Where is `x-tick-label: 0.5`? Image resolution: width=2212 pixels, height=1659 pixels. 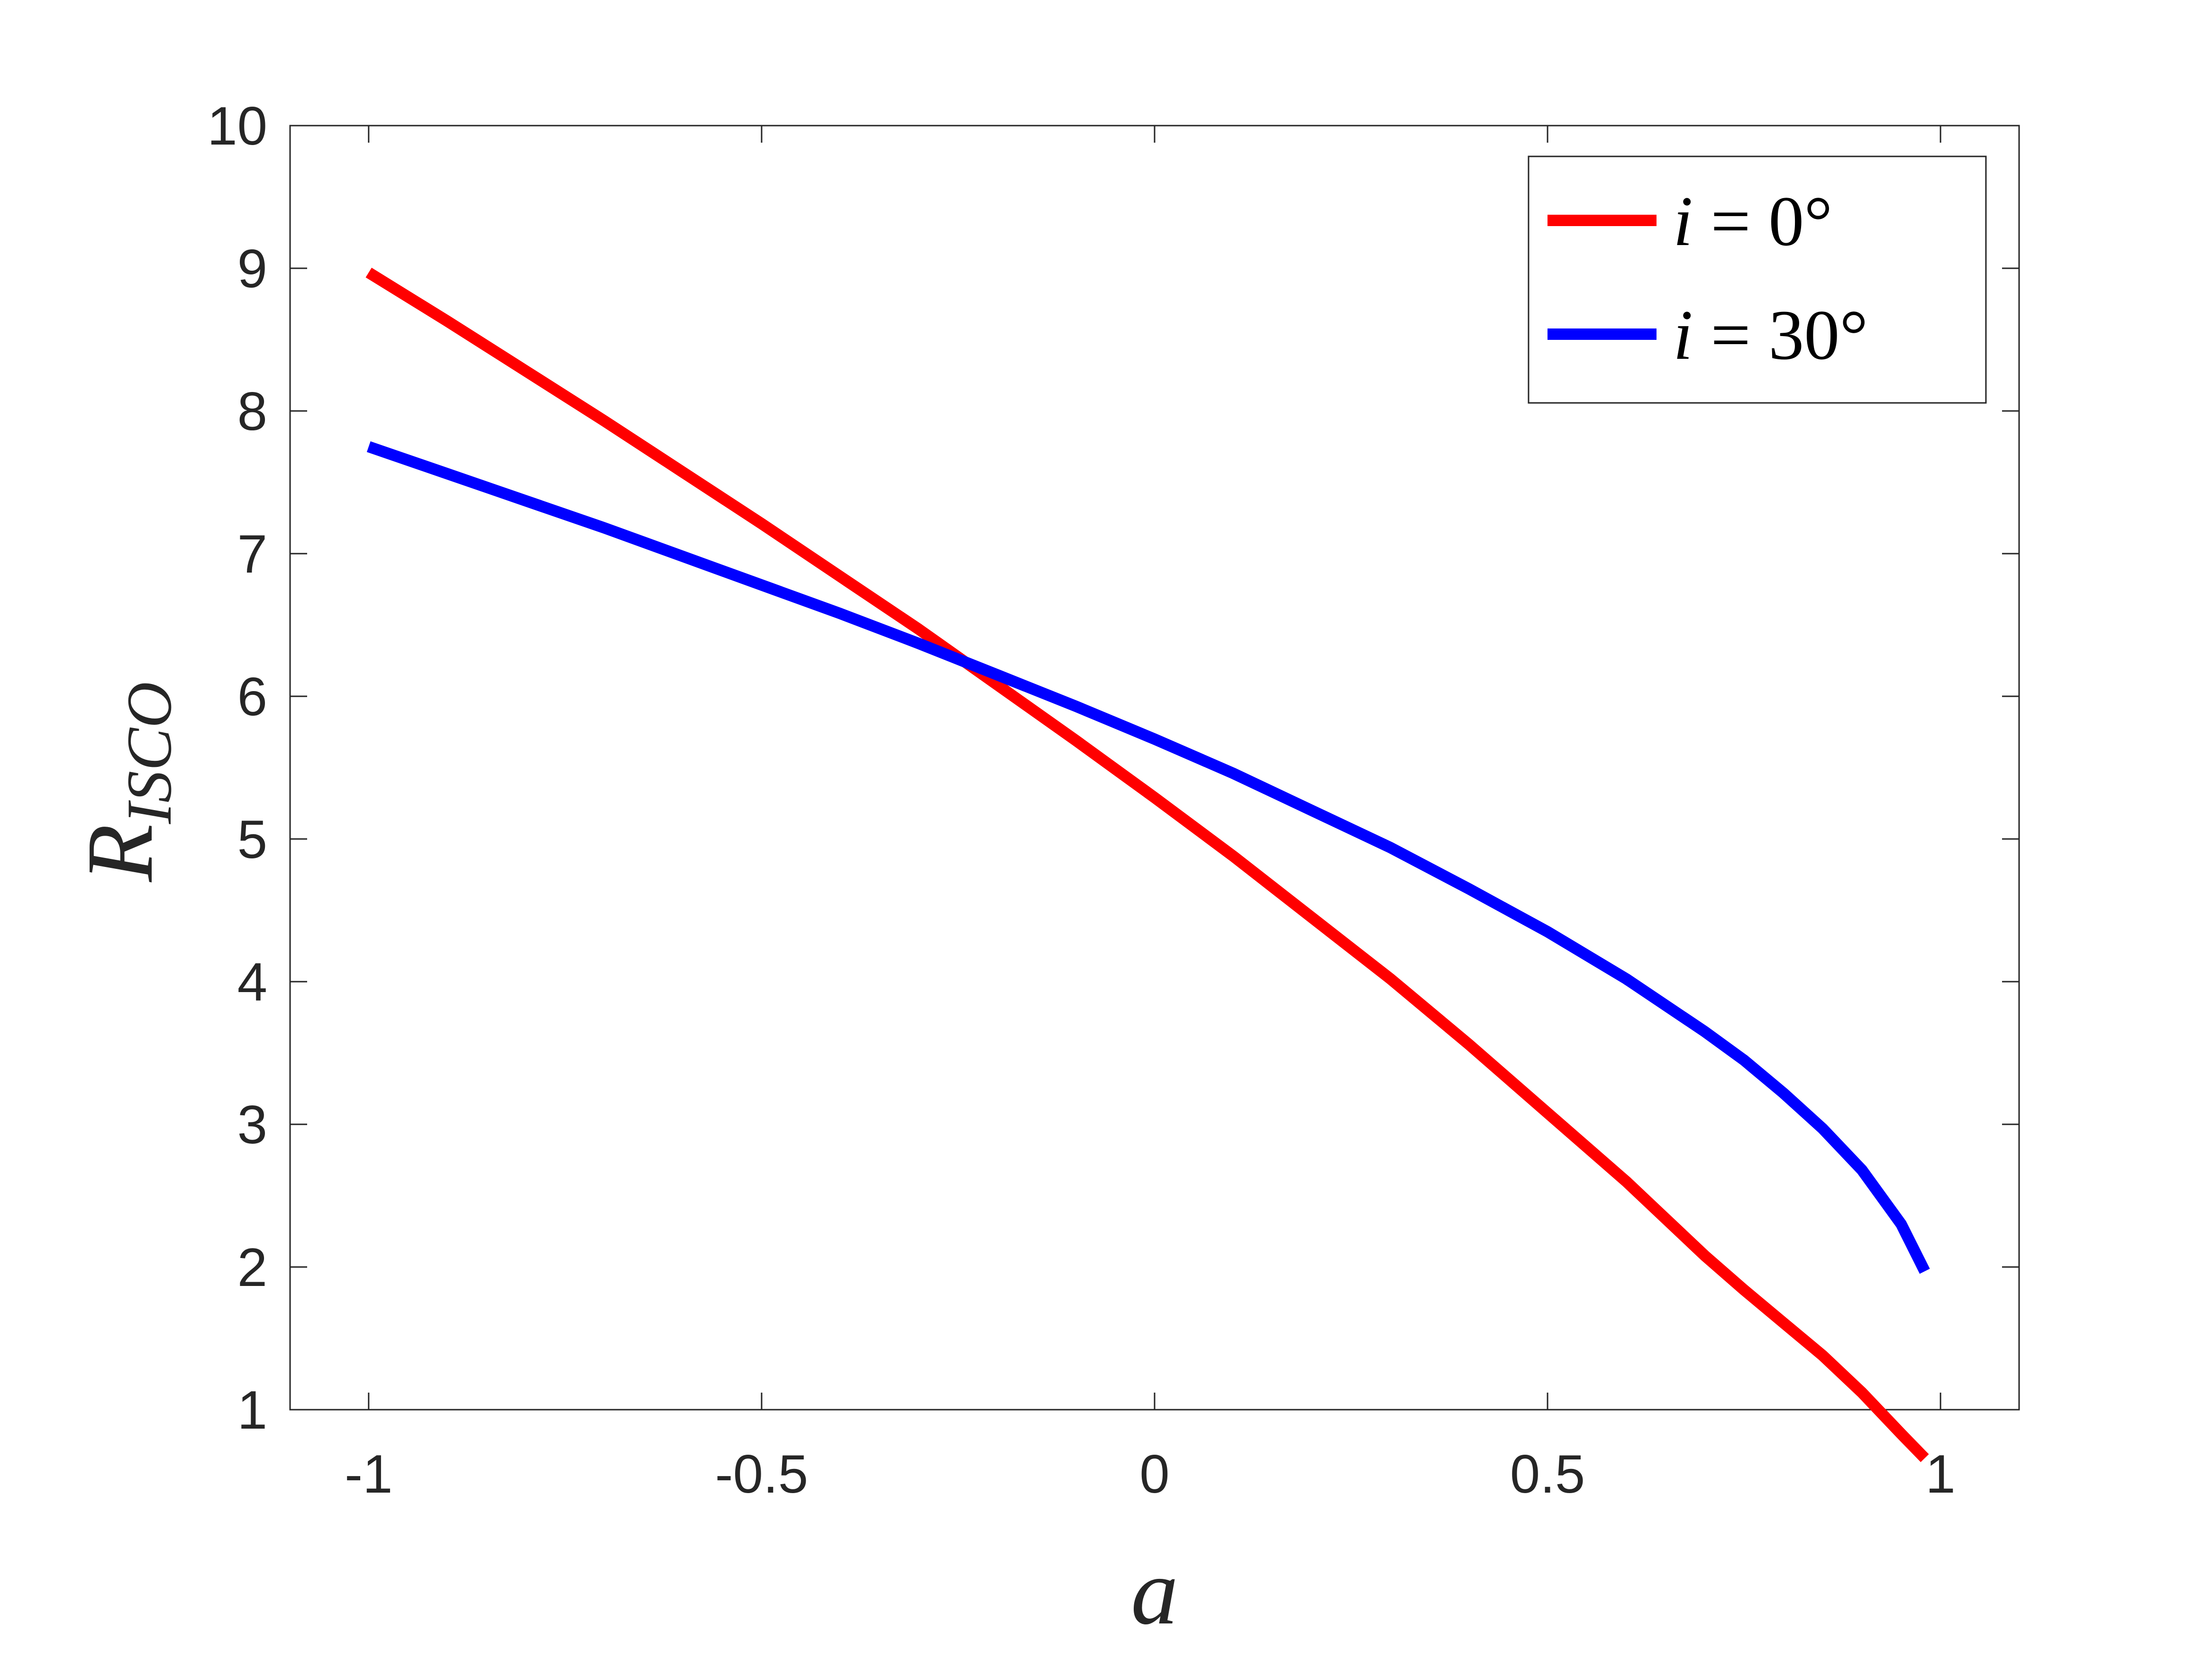
x-tick-label: 0.5 is located at coordinates (1548, 1474).